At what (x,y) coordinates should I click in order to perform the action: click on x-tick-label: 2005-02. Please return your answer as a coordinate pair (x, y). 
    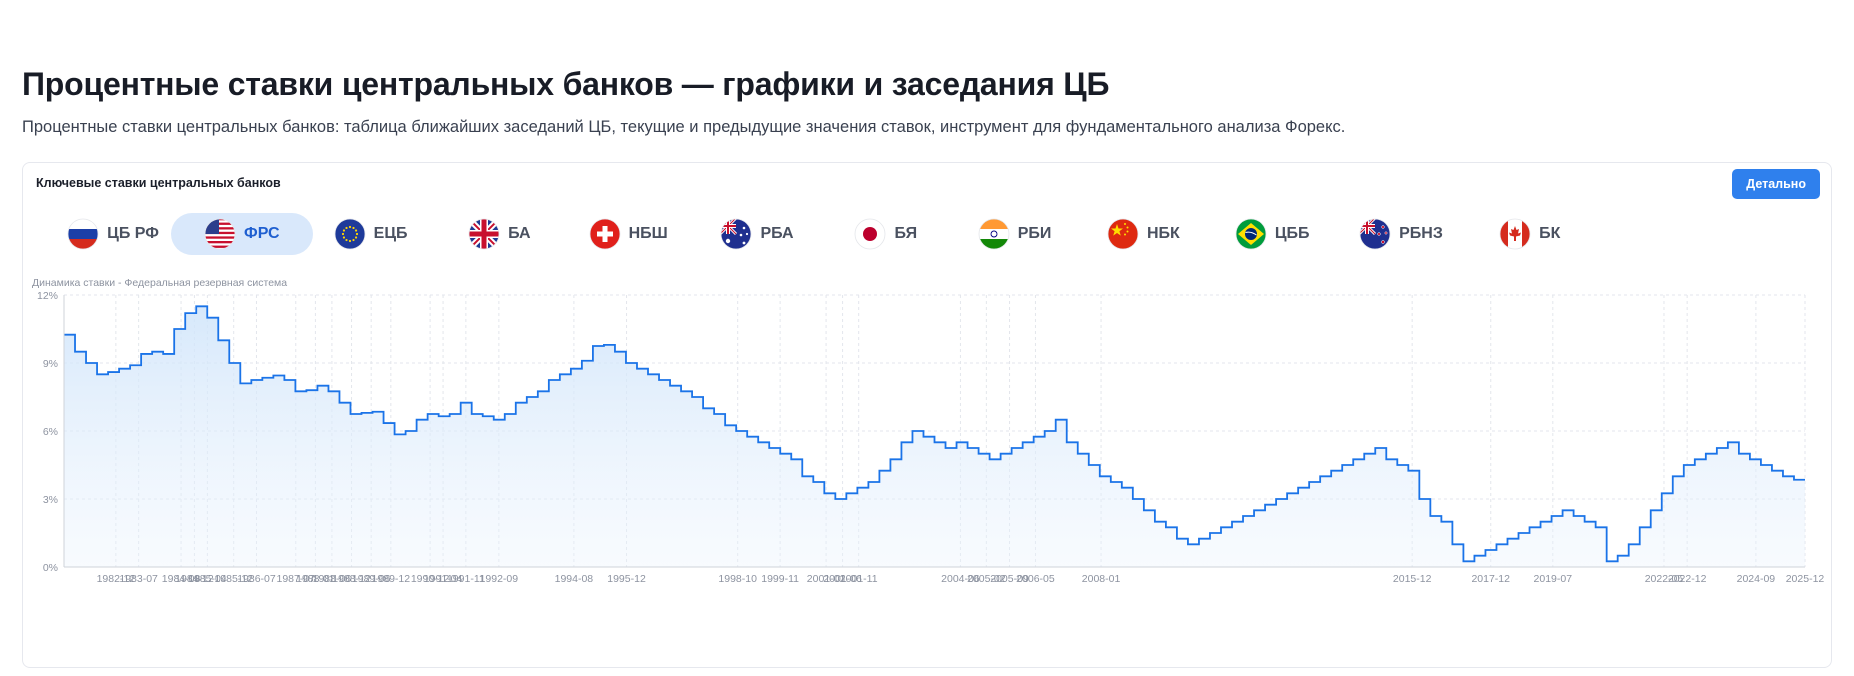
    Looking at the image, I should click on (986, 579).